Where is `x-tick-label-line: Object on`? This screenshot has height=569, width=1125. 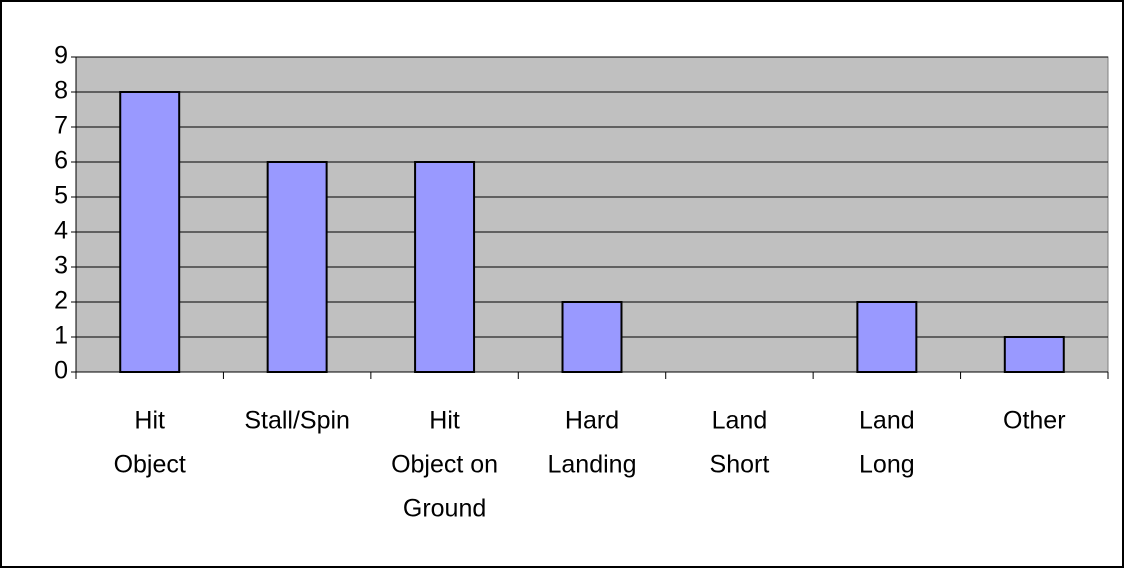
x-tick-label-line: Object on is located at coordinates (444, 465).